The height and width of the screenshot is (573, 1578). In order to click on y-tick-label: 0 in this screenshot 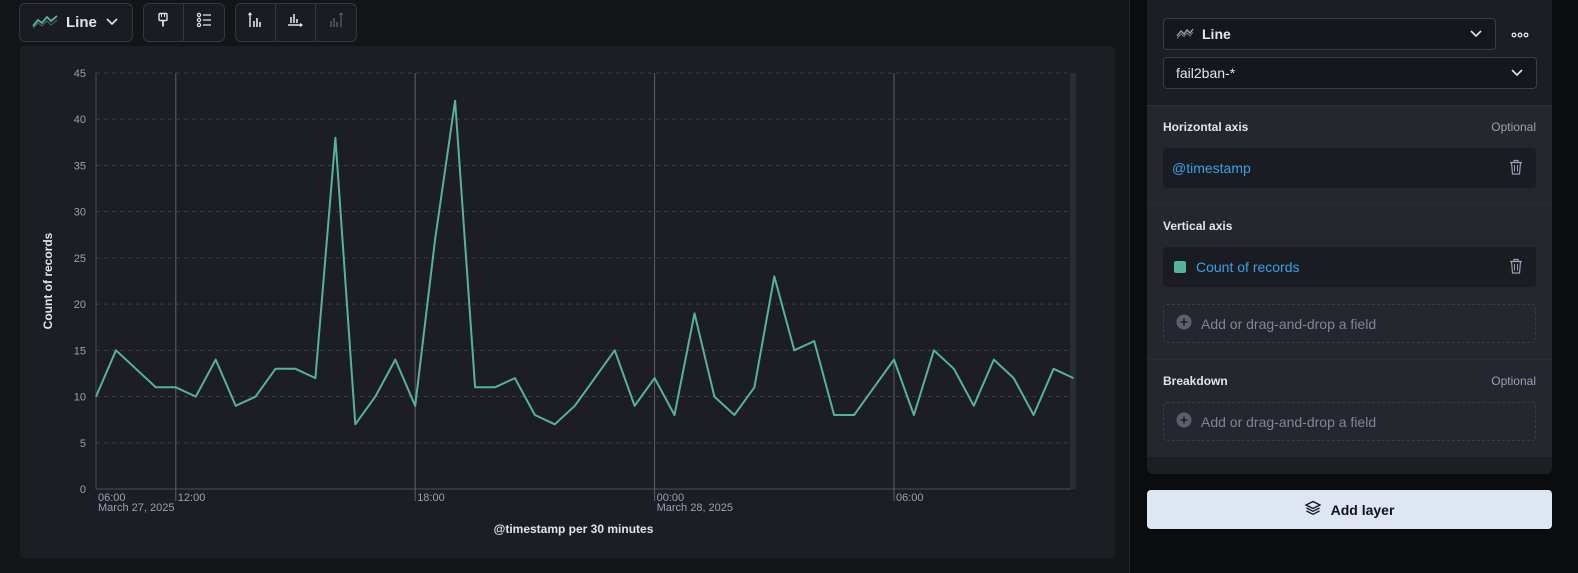, I will do `click(83, 490)`.